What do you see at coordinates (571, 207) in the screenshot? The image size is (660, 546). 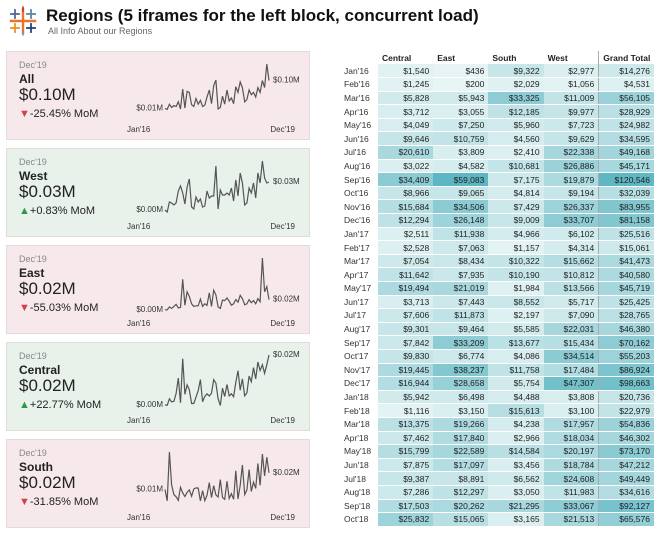 I see `table-cell: $26,337` at bounding box center [571, 207].